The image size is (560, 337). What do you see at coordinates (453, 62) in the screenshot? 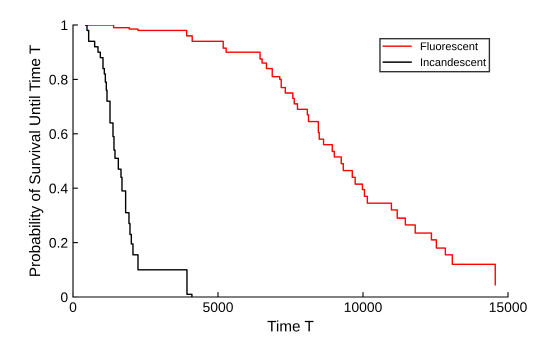
I see `legend-label: Incandescent` at bounding box center [453, 62].